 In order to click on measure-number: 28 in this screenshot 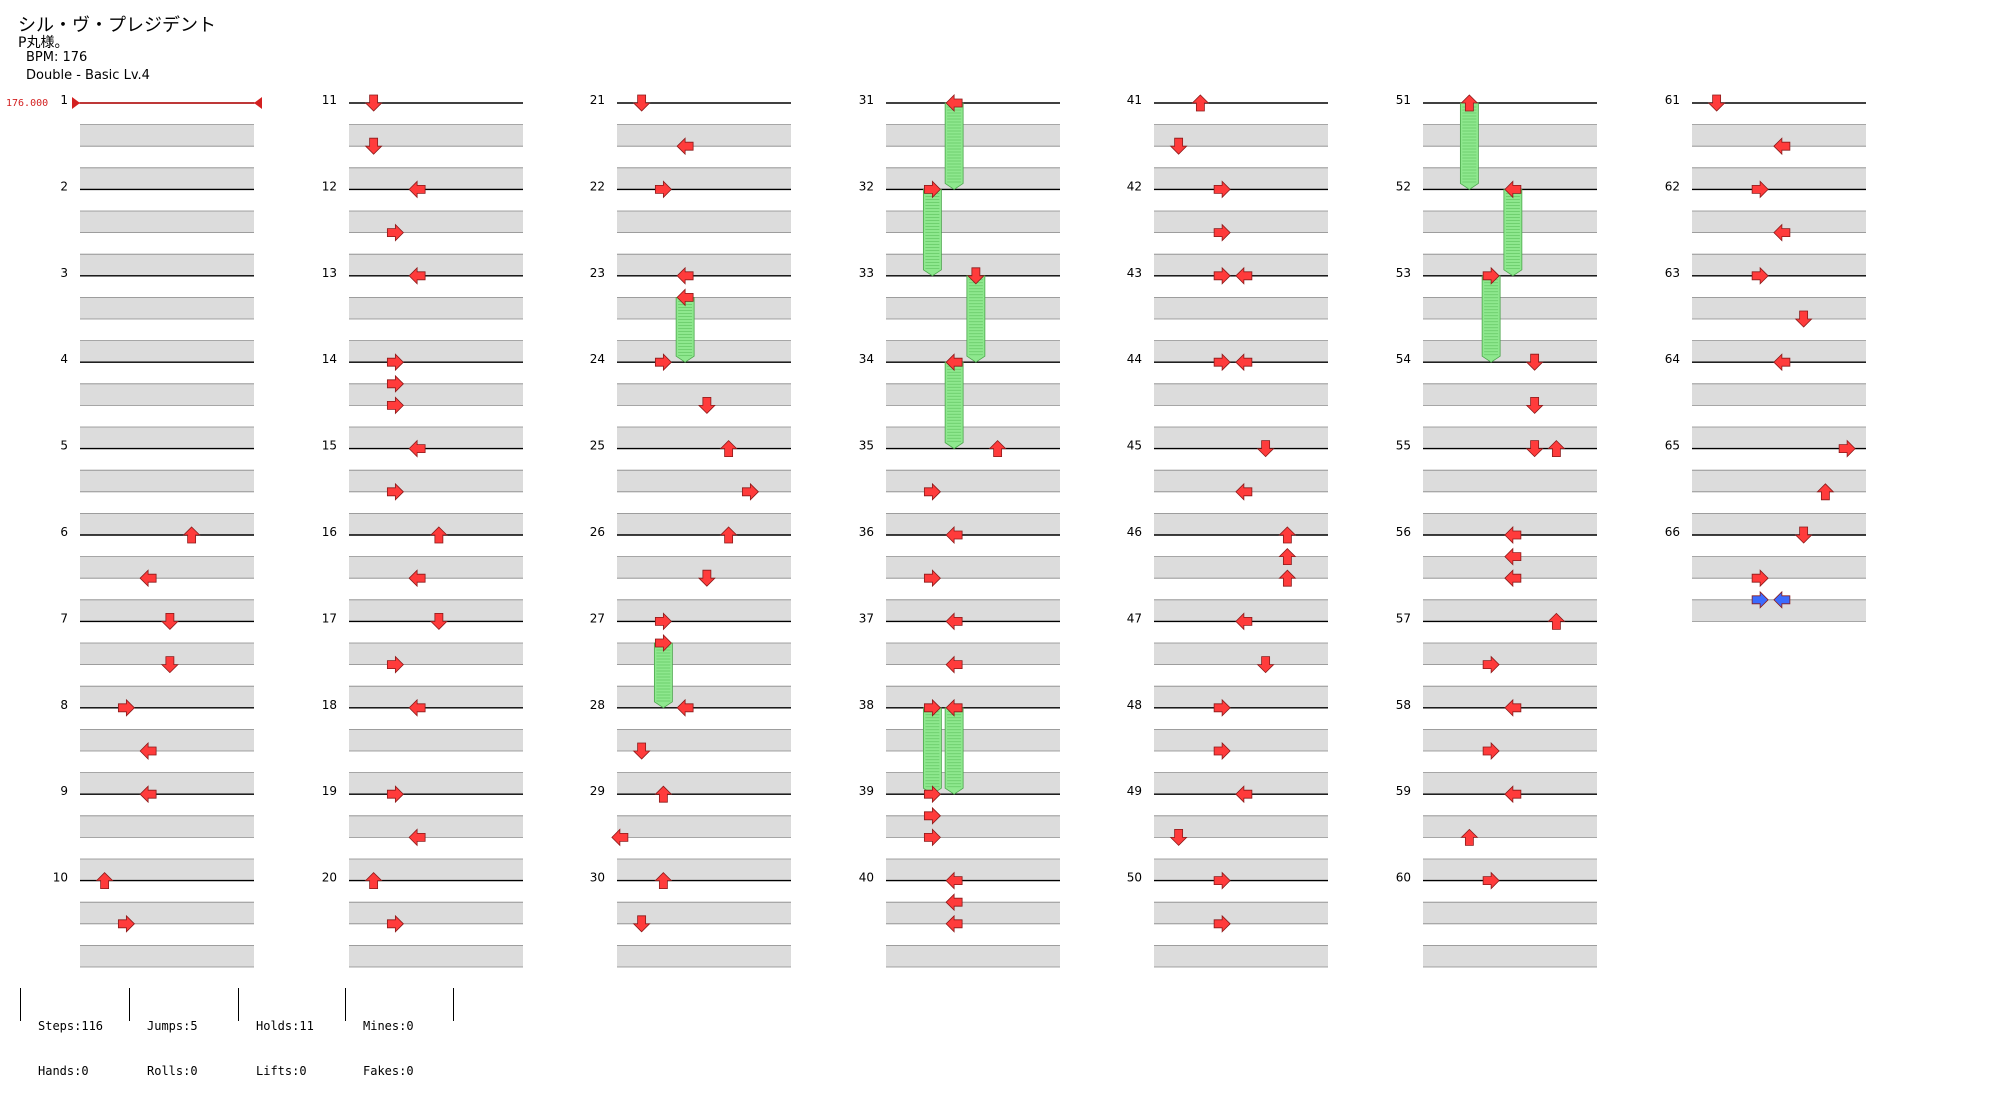, I will do `click(597, 705)`.